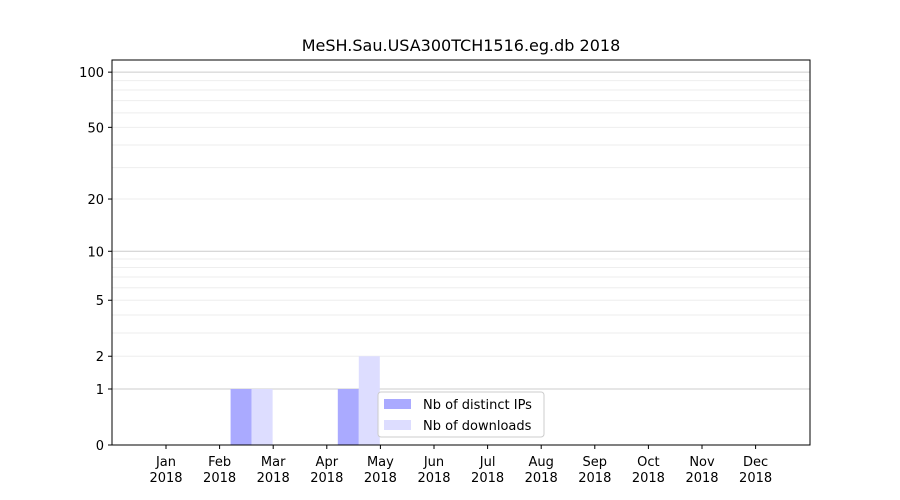 The image size is (900, 500). I want to click on legend-box, so click(461, 414).